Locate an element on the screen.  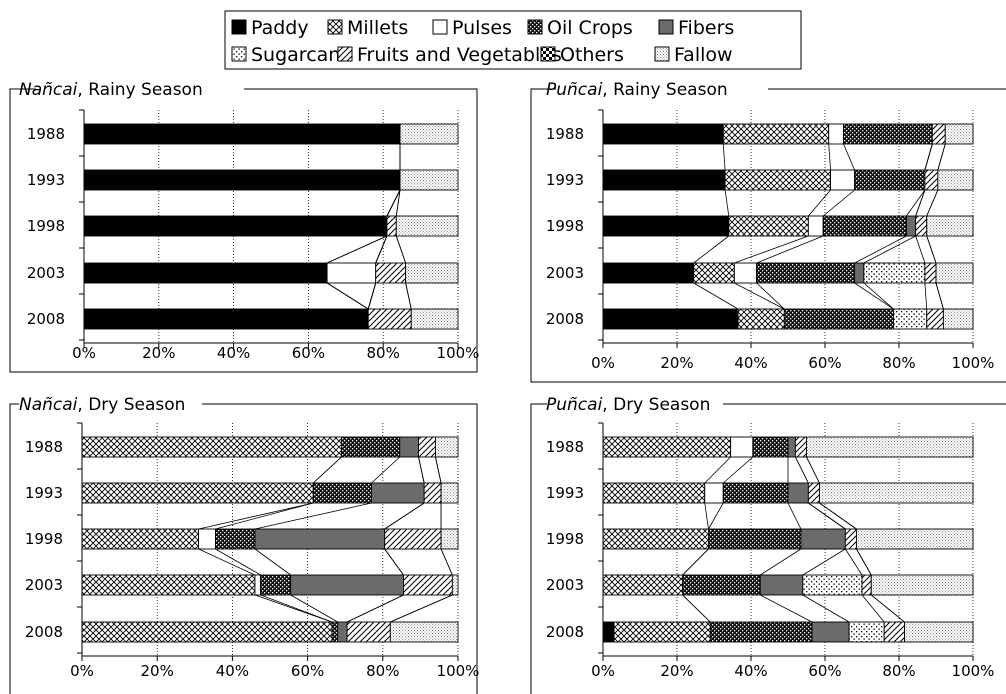
bar-segment-oil-crops-2008 is located at coordinates (761, 632).